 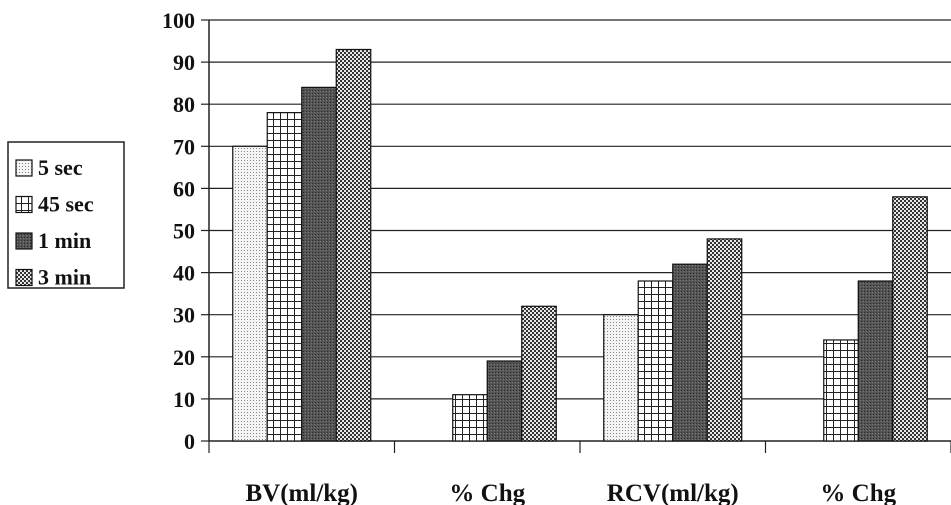 What do you see at coordinates (54, 222) in the screenshot?
I see `legend-items: 5 sec 45 sec 1 min 3 min` at bounding box center [54, 222].